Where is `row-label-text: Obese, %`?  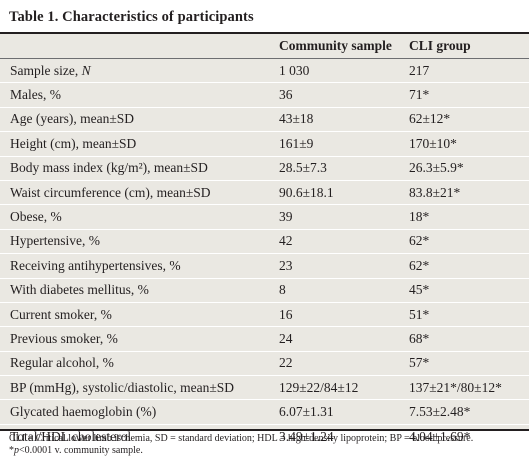 row-label-text: Obese, % is located at coordinates (36, 217).